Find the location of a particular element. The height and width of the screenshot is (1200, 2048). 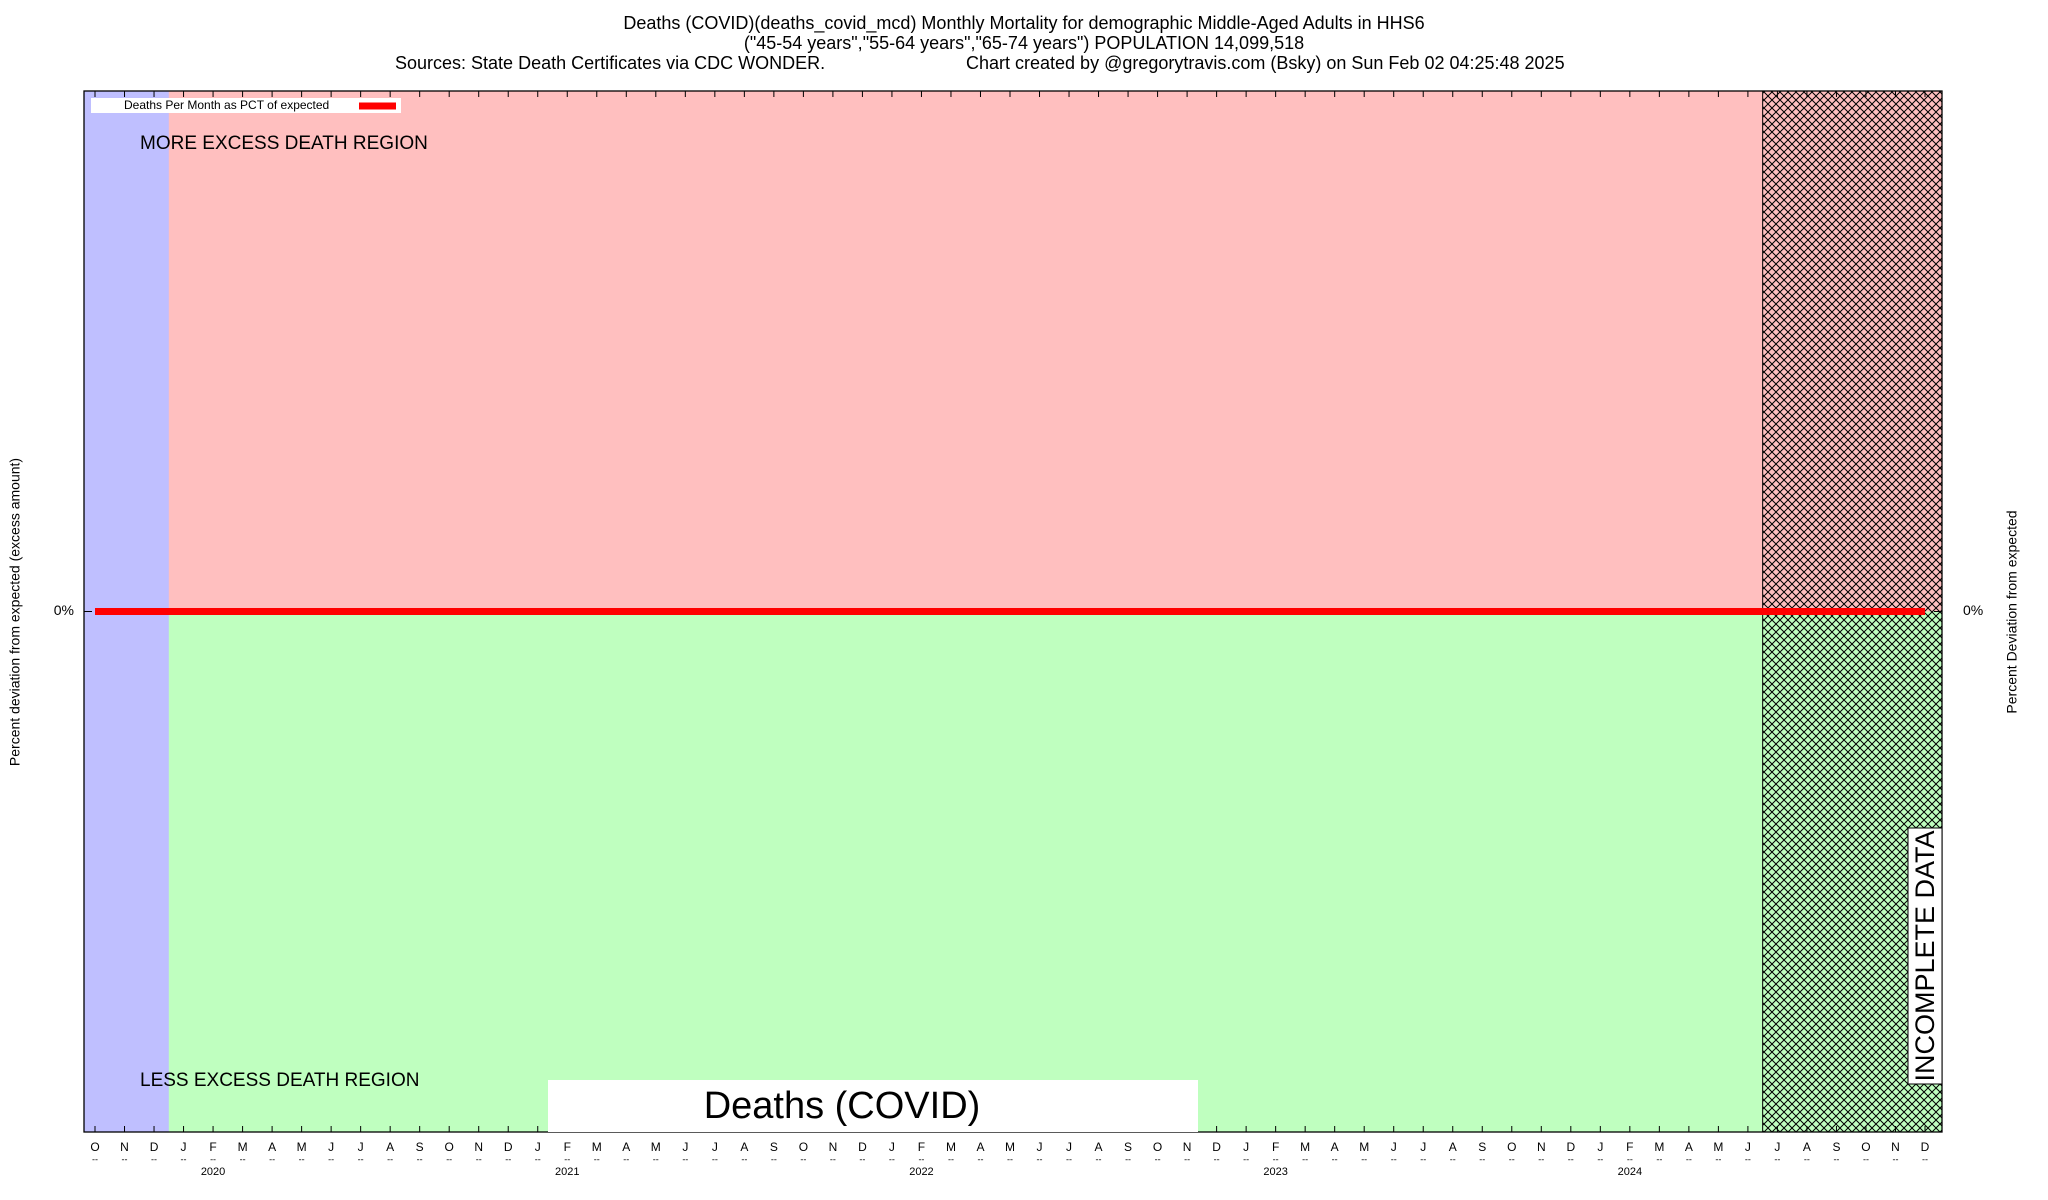

legend-label: Deaths Per Month as PCT of expected is located at coordinates (226, 105).